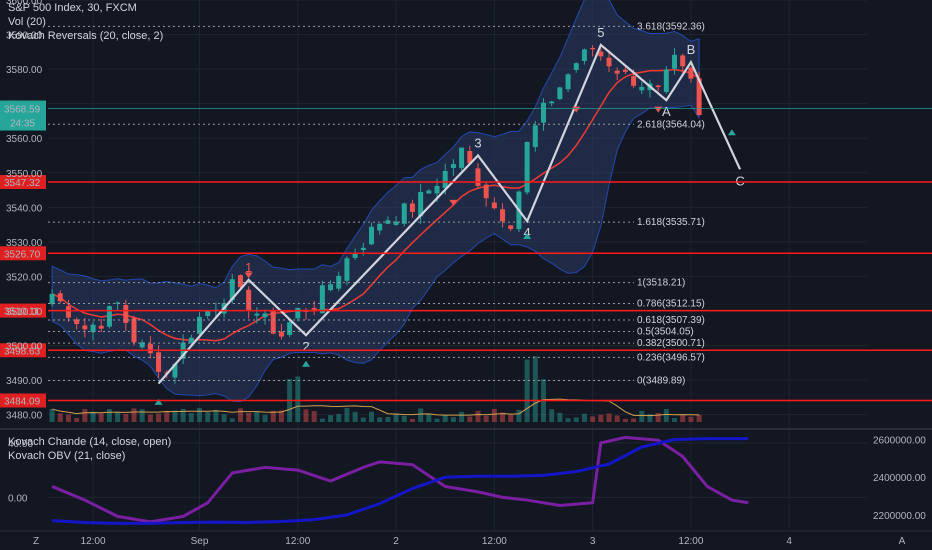  What do you see at coordinates (691, 49) in the screenshot?
I see `wave-label: B` at bounding box center [691, 49].